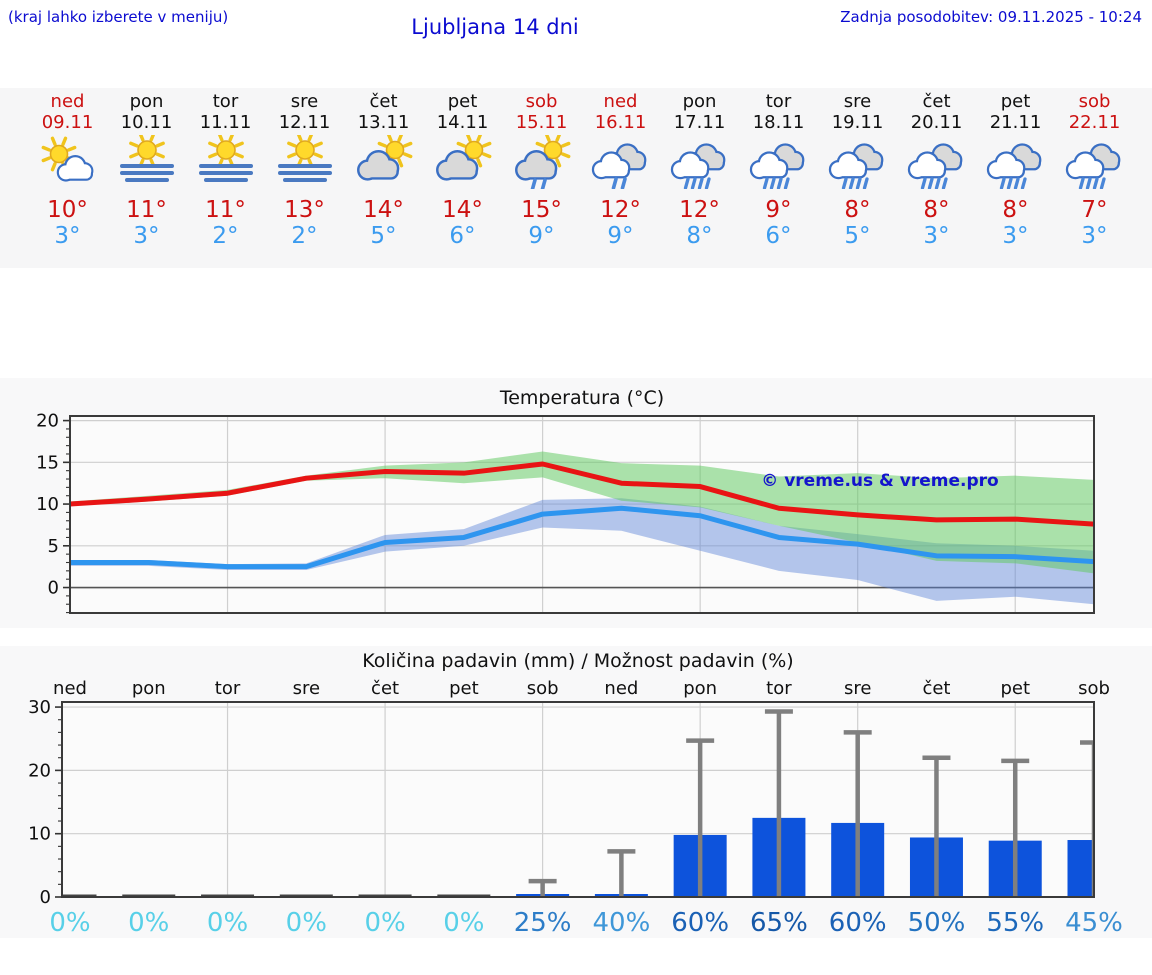 Image resolution: width=1152 pixels, height=975 pixels. I want to click on precip-probability: 25%, so click(543, 923).